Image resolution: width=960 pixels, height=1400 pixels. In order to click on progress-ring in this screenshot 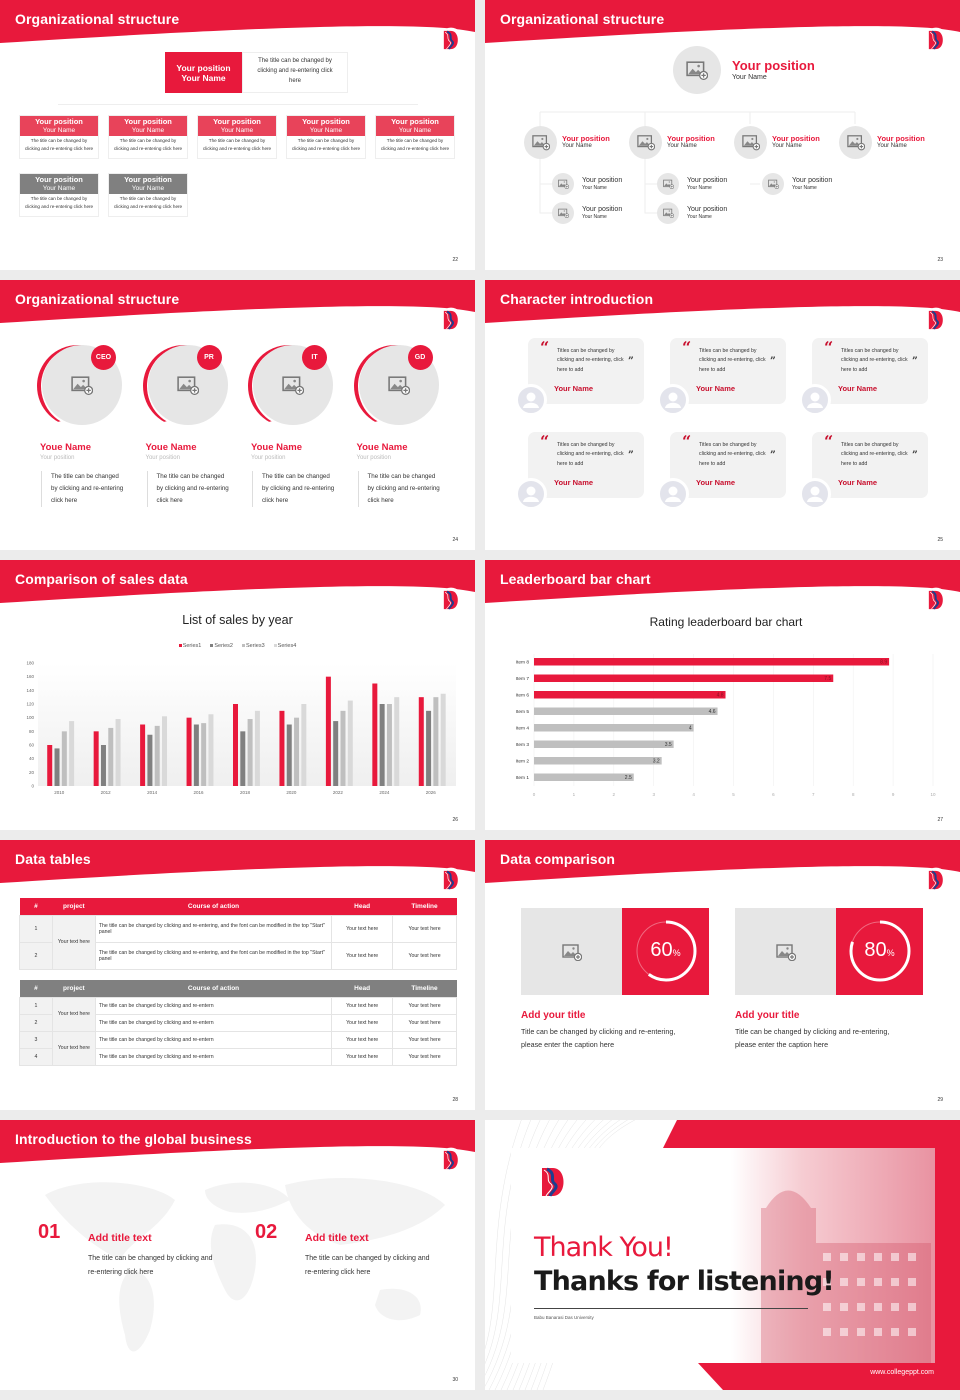, I will do `click(665, 954)`.